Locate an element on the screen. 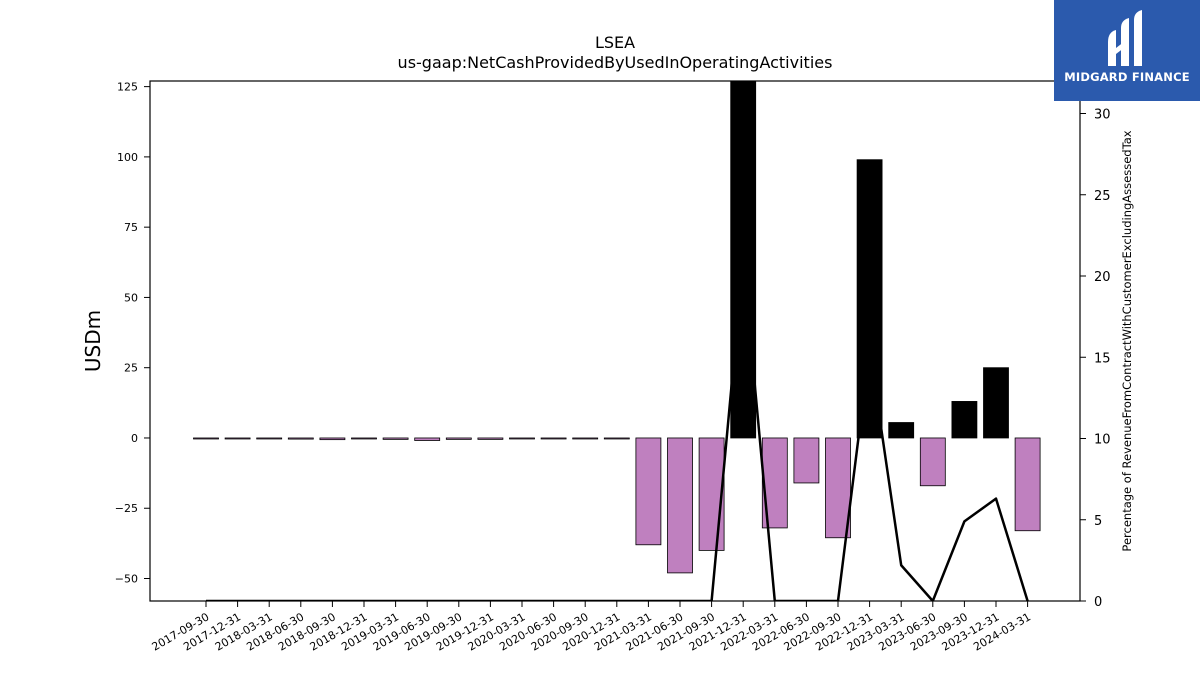 Image resolution: width=1200 pixels, height=675 pixels. y-tick-label: −50 is located at coordinates (126, 579).